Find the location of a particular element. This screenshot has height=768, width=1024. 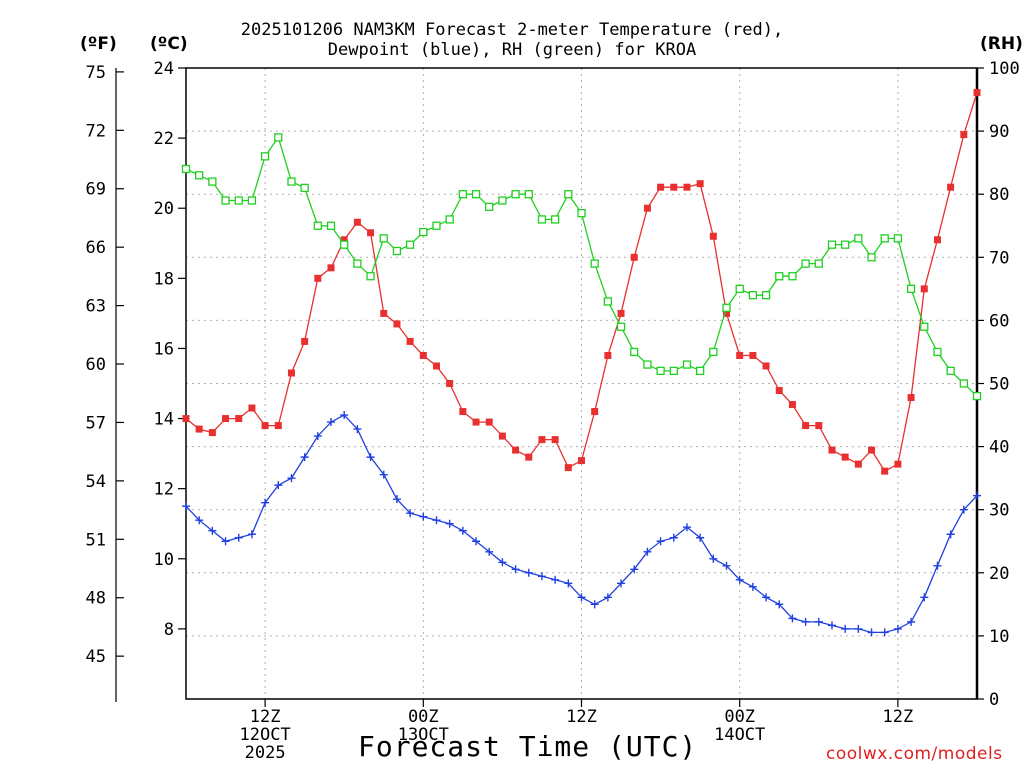

f-tick-label-72: 72 is located at coordinates (96, 131).